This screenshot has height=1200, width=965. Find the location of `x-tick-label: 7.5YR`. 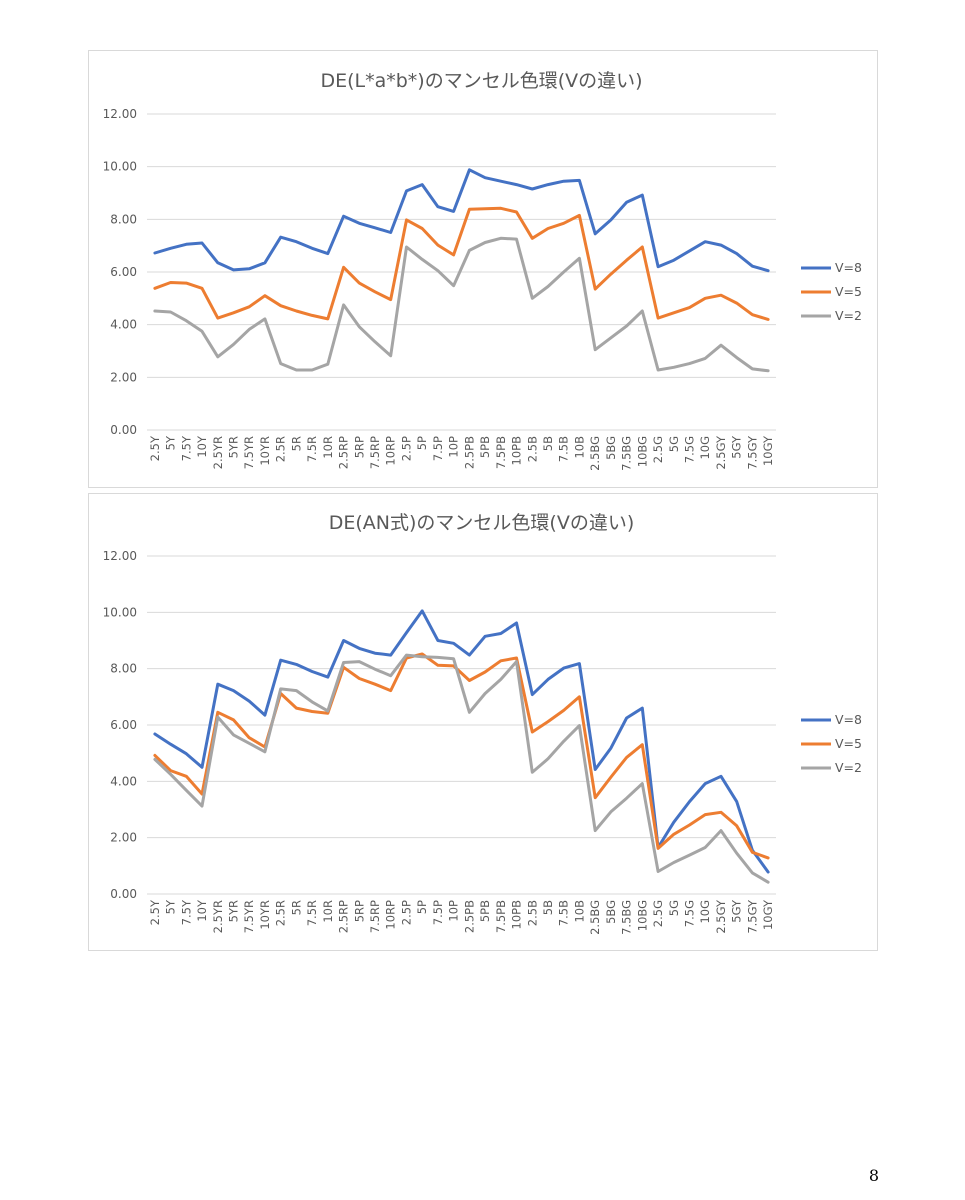

x-tick-label: 7.5YR is located at coordinates (249, 916).